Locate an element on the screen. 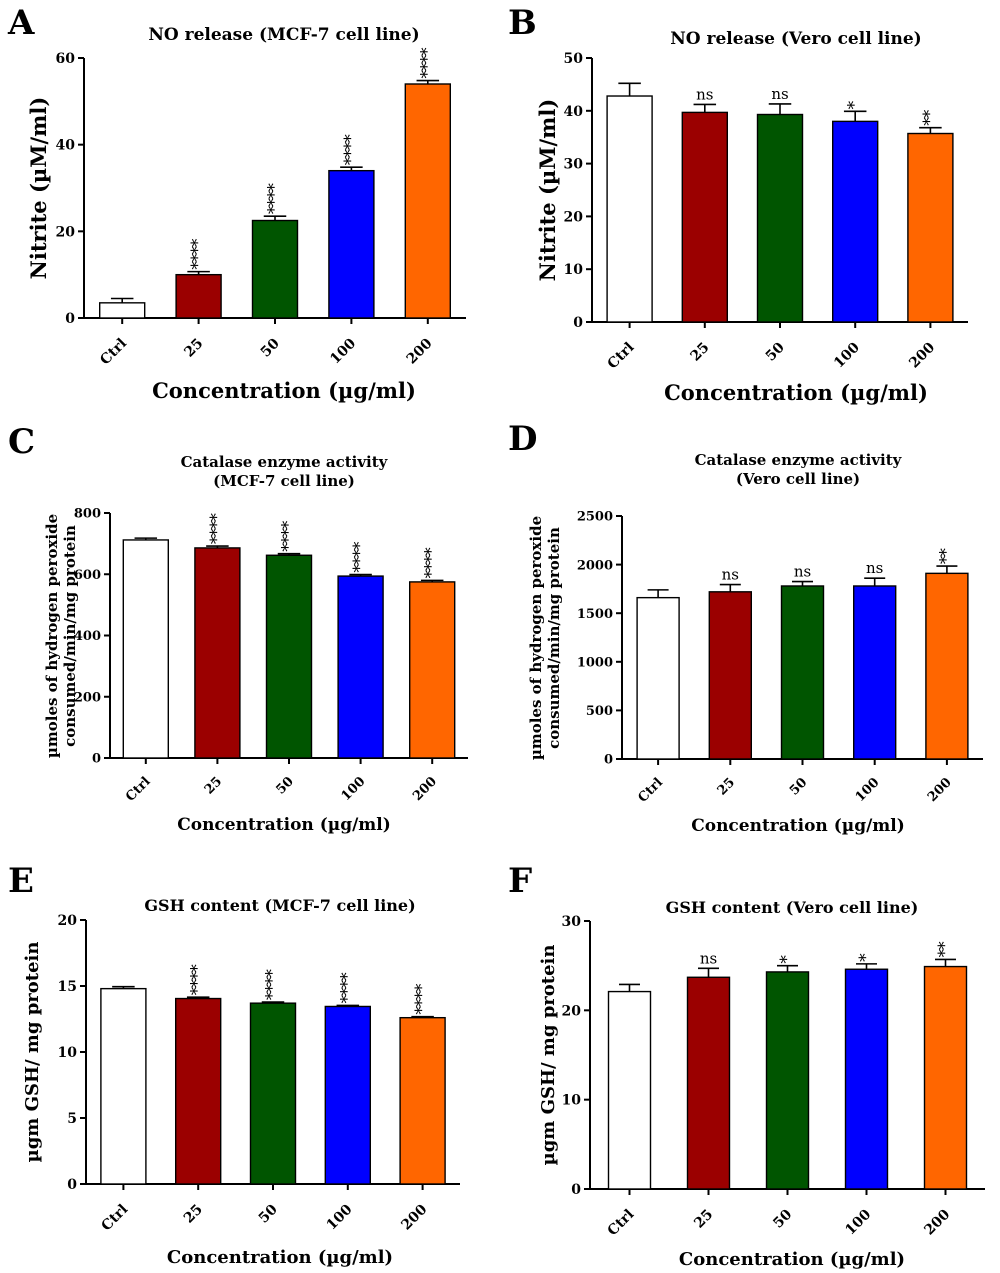 Image resolution: width=1000 pixels, height=1273 pixels. panel-e-letter: E is located at coordinates (21, 881).